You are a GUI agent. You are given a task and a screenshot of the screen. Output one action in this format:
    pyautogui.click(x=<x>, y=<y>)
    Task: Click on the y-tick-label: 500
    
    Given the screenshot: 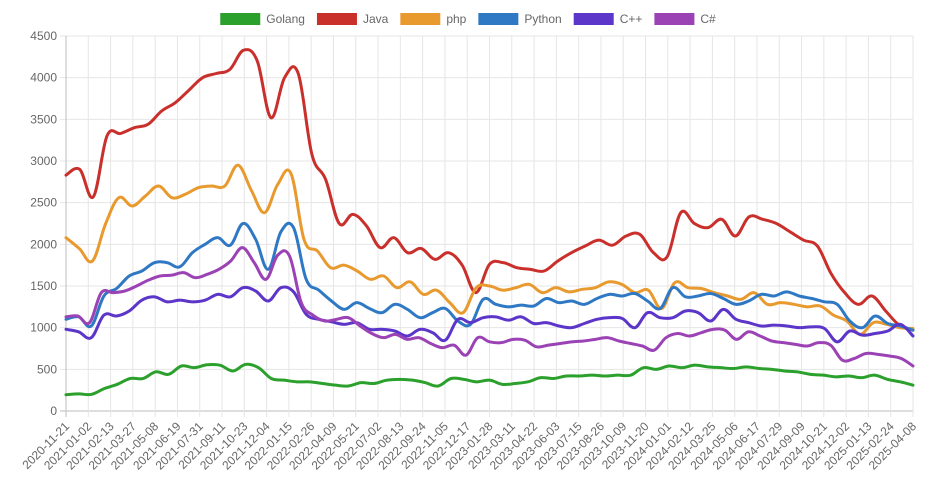 What is the action you would take?
    pyautogui.click(x=47, y=369)
    